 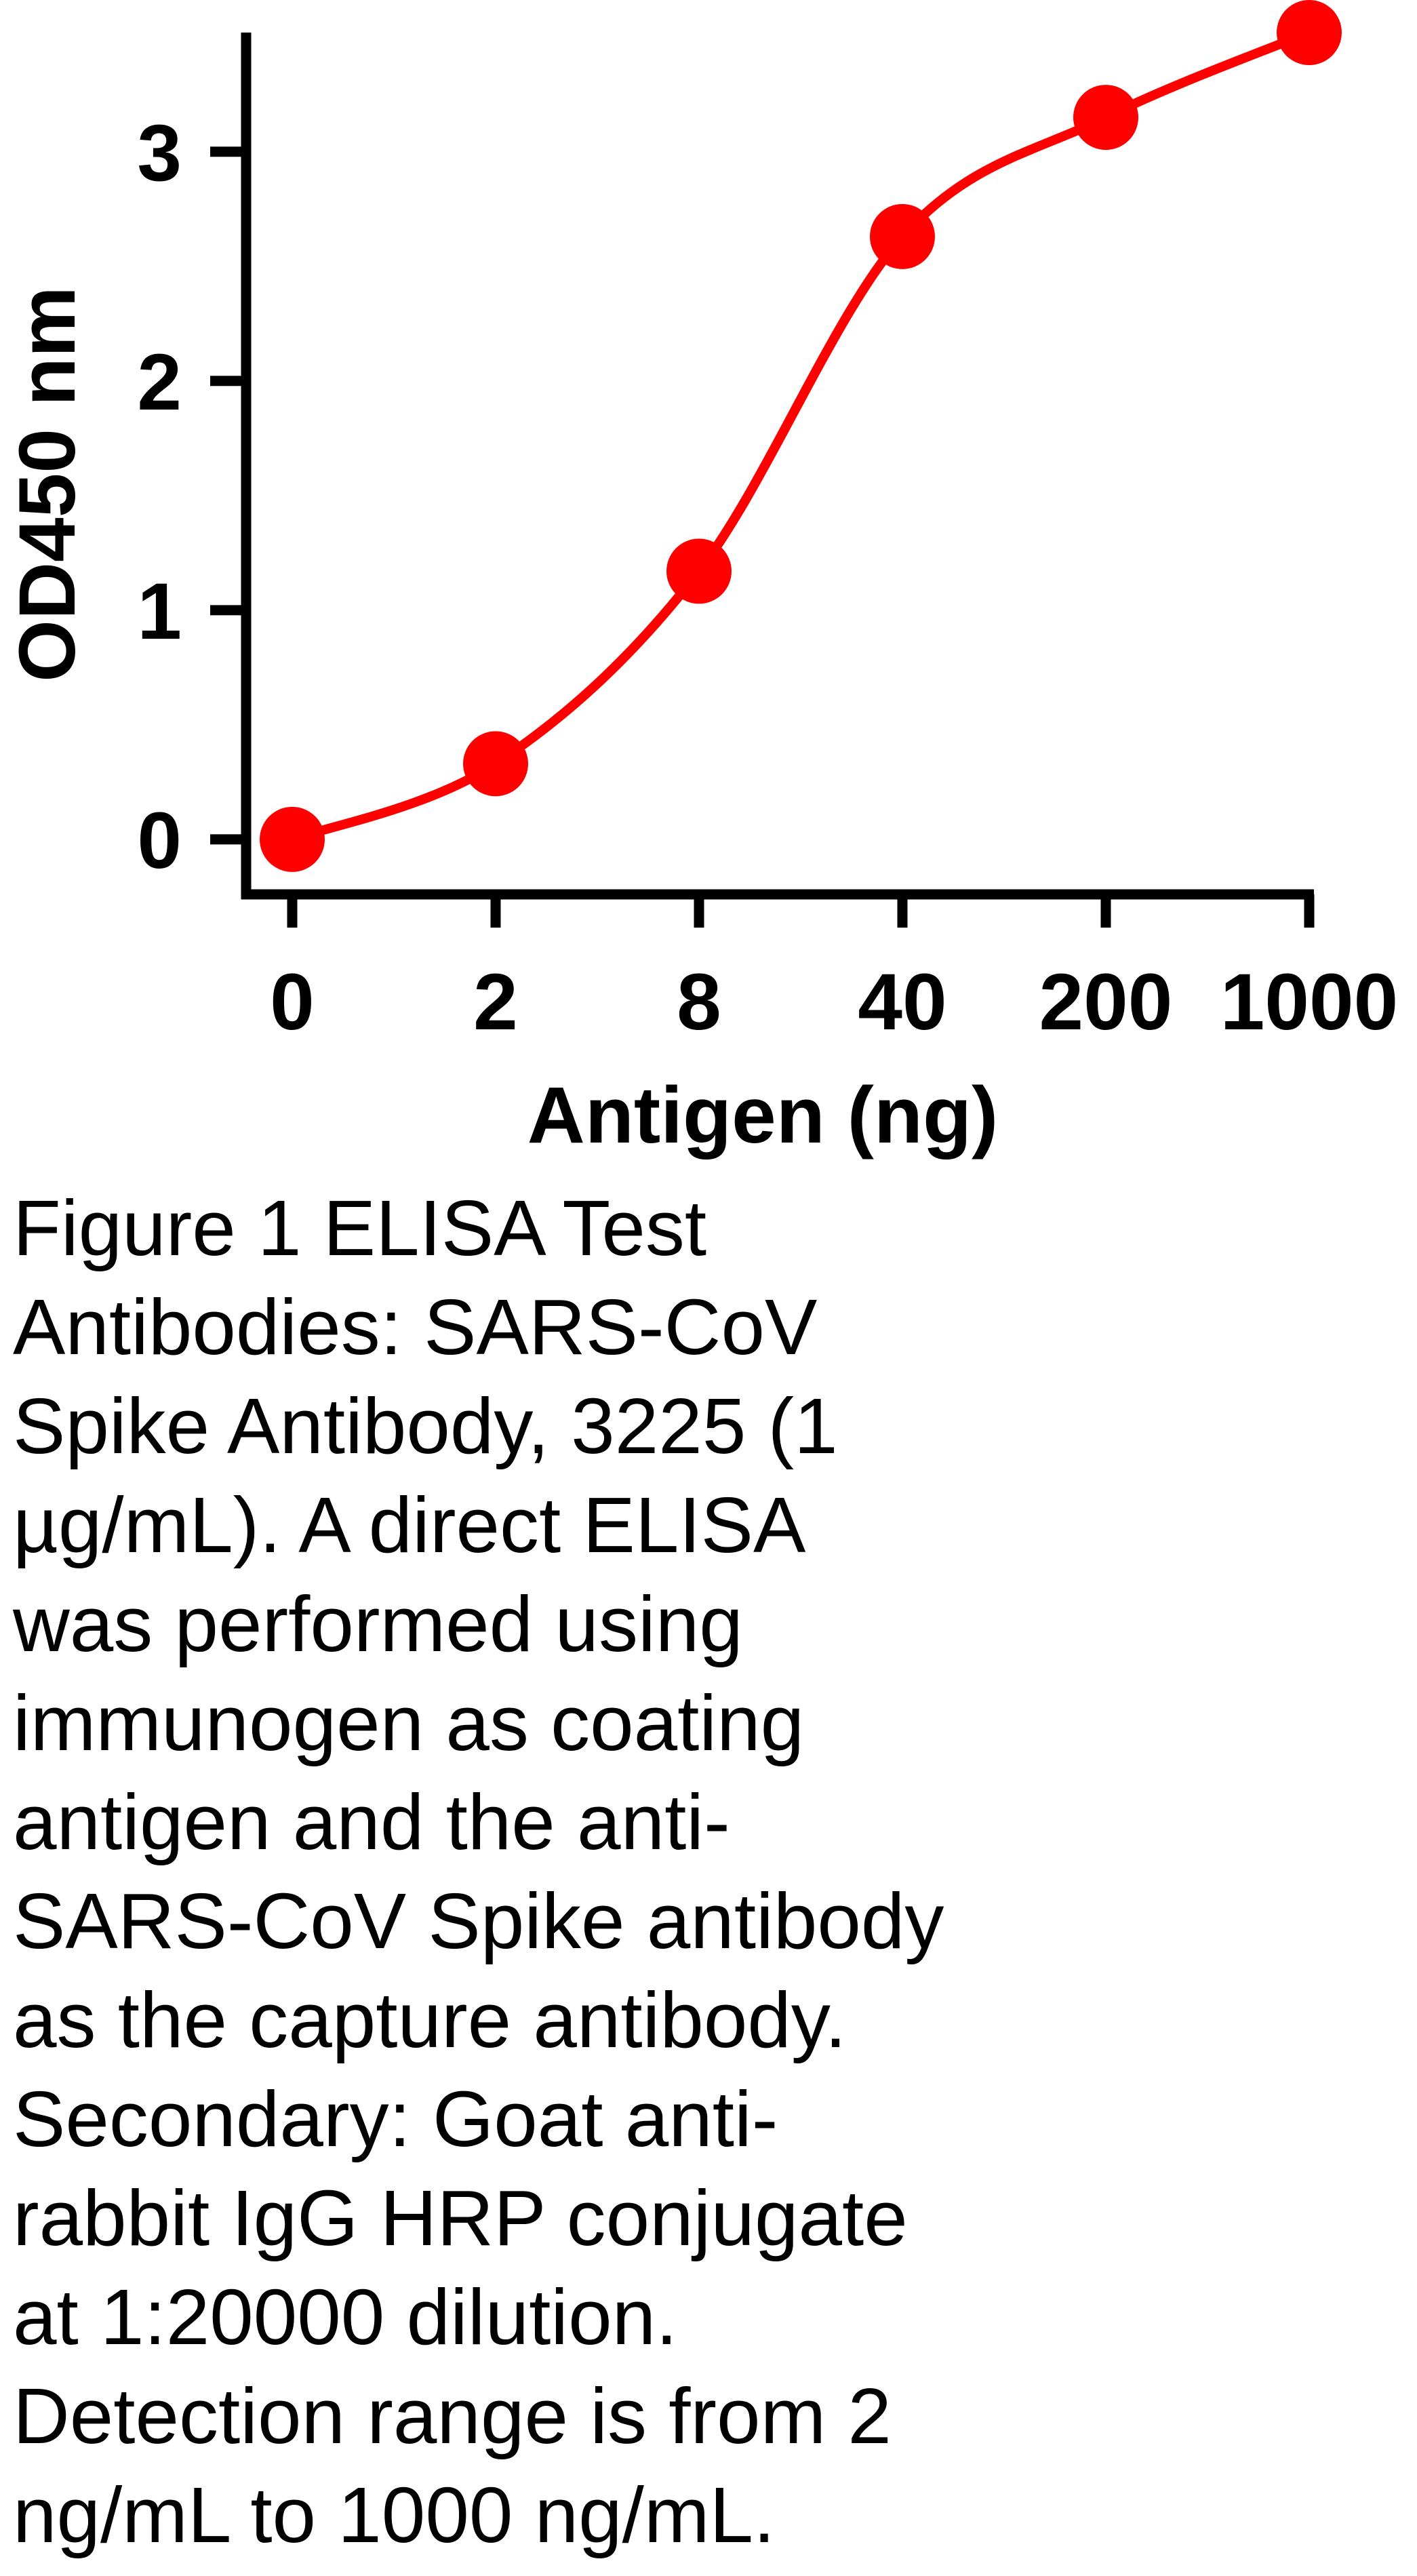 I want to click on caption-line: Spike Antibody, 3225 (1, so click(x=425, y=1426).